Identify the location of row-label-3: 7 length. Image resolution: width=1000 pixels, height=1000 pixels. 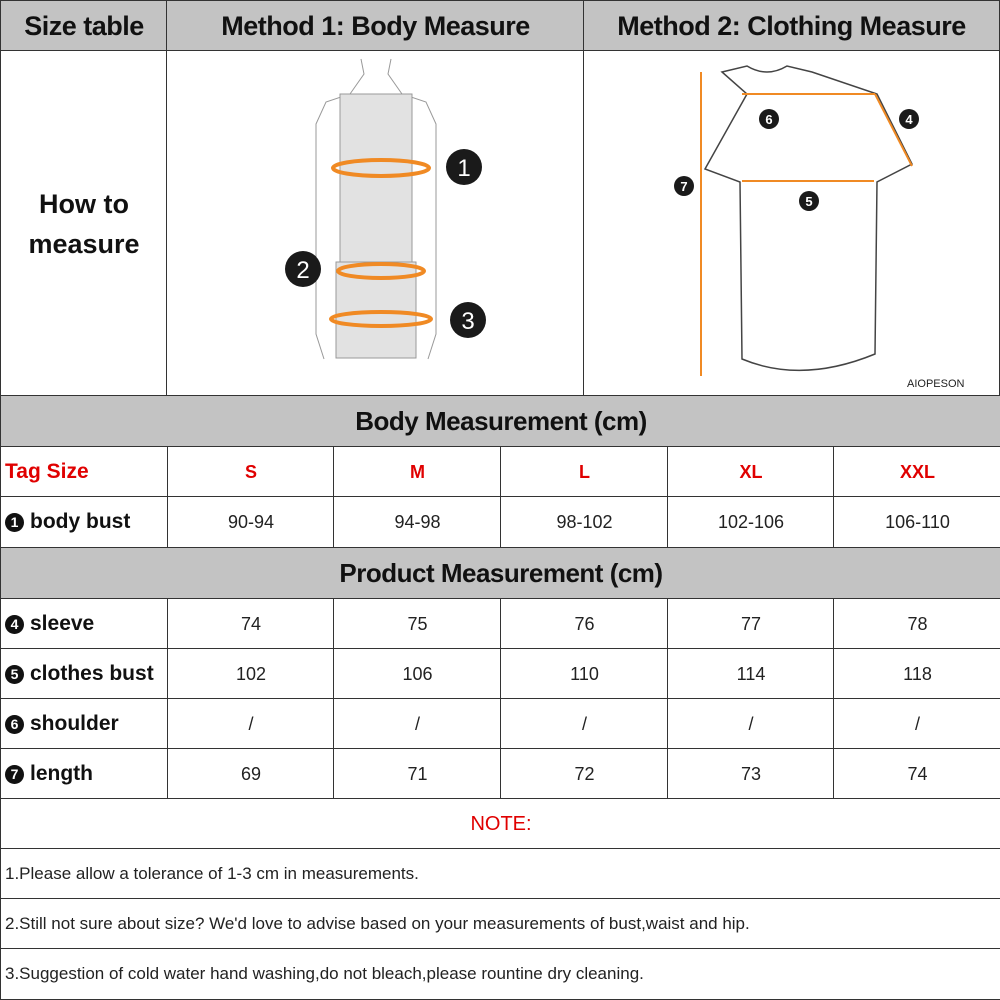
(84, 774).